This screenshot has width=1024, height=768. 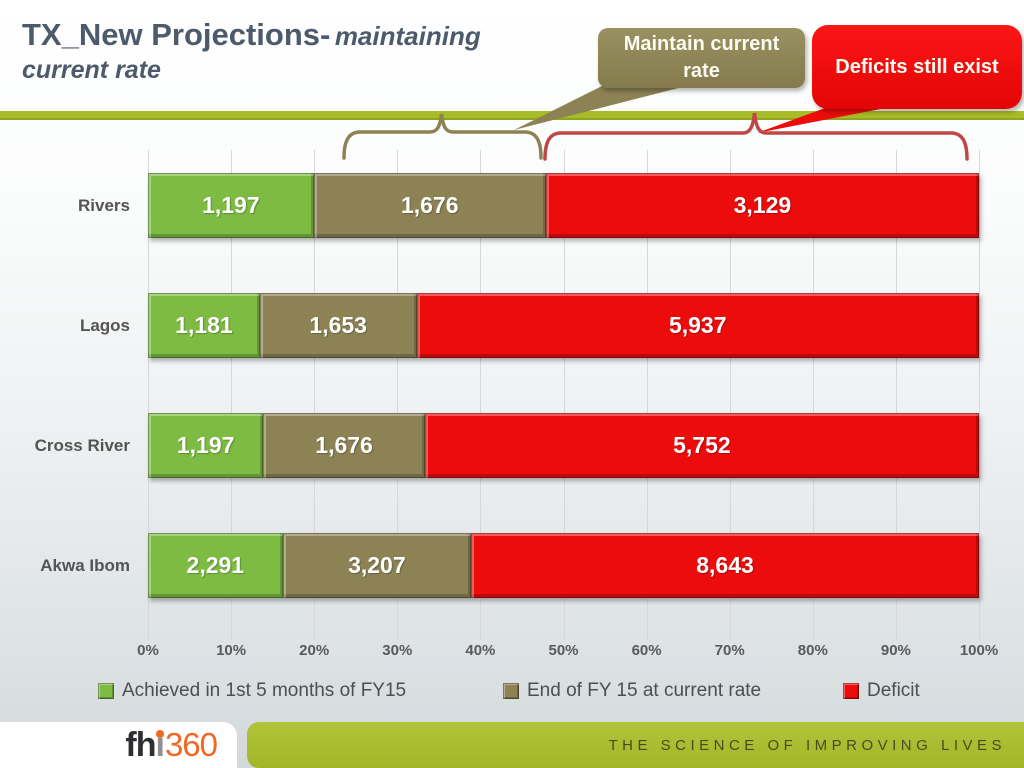 What do you see at coordinates (82, 445) in the screenshot?
I see `category-label: Cross River` at bounding box center [82, 445].